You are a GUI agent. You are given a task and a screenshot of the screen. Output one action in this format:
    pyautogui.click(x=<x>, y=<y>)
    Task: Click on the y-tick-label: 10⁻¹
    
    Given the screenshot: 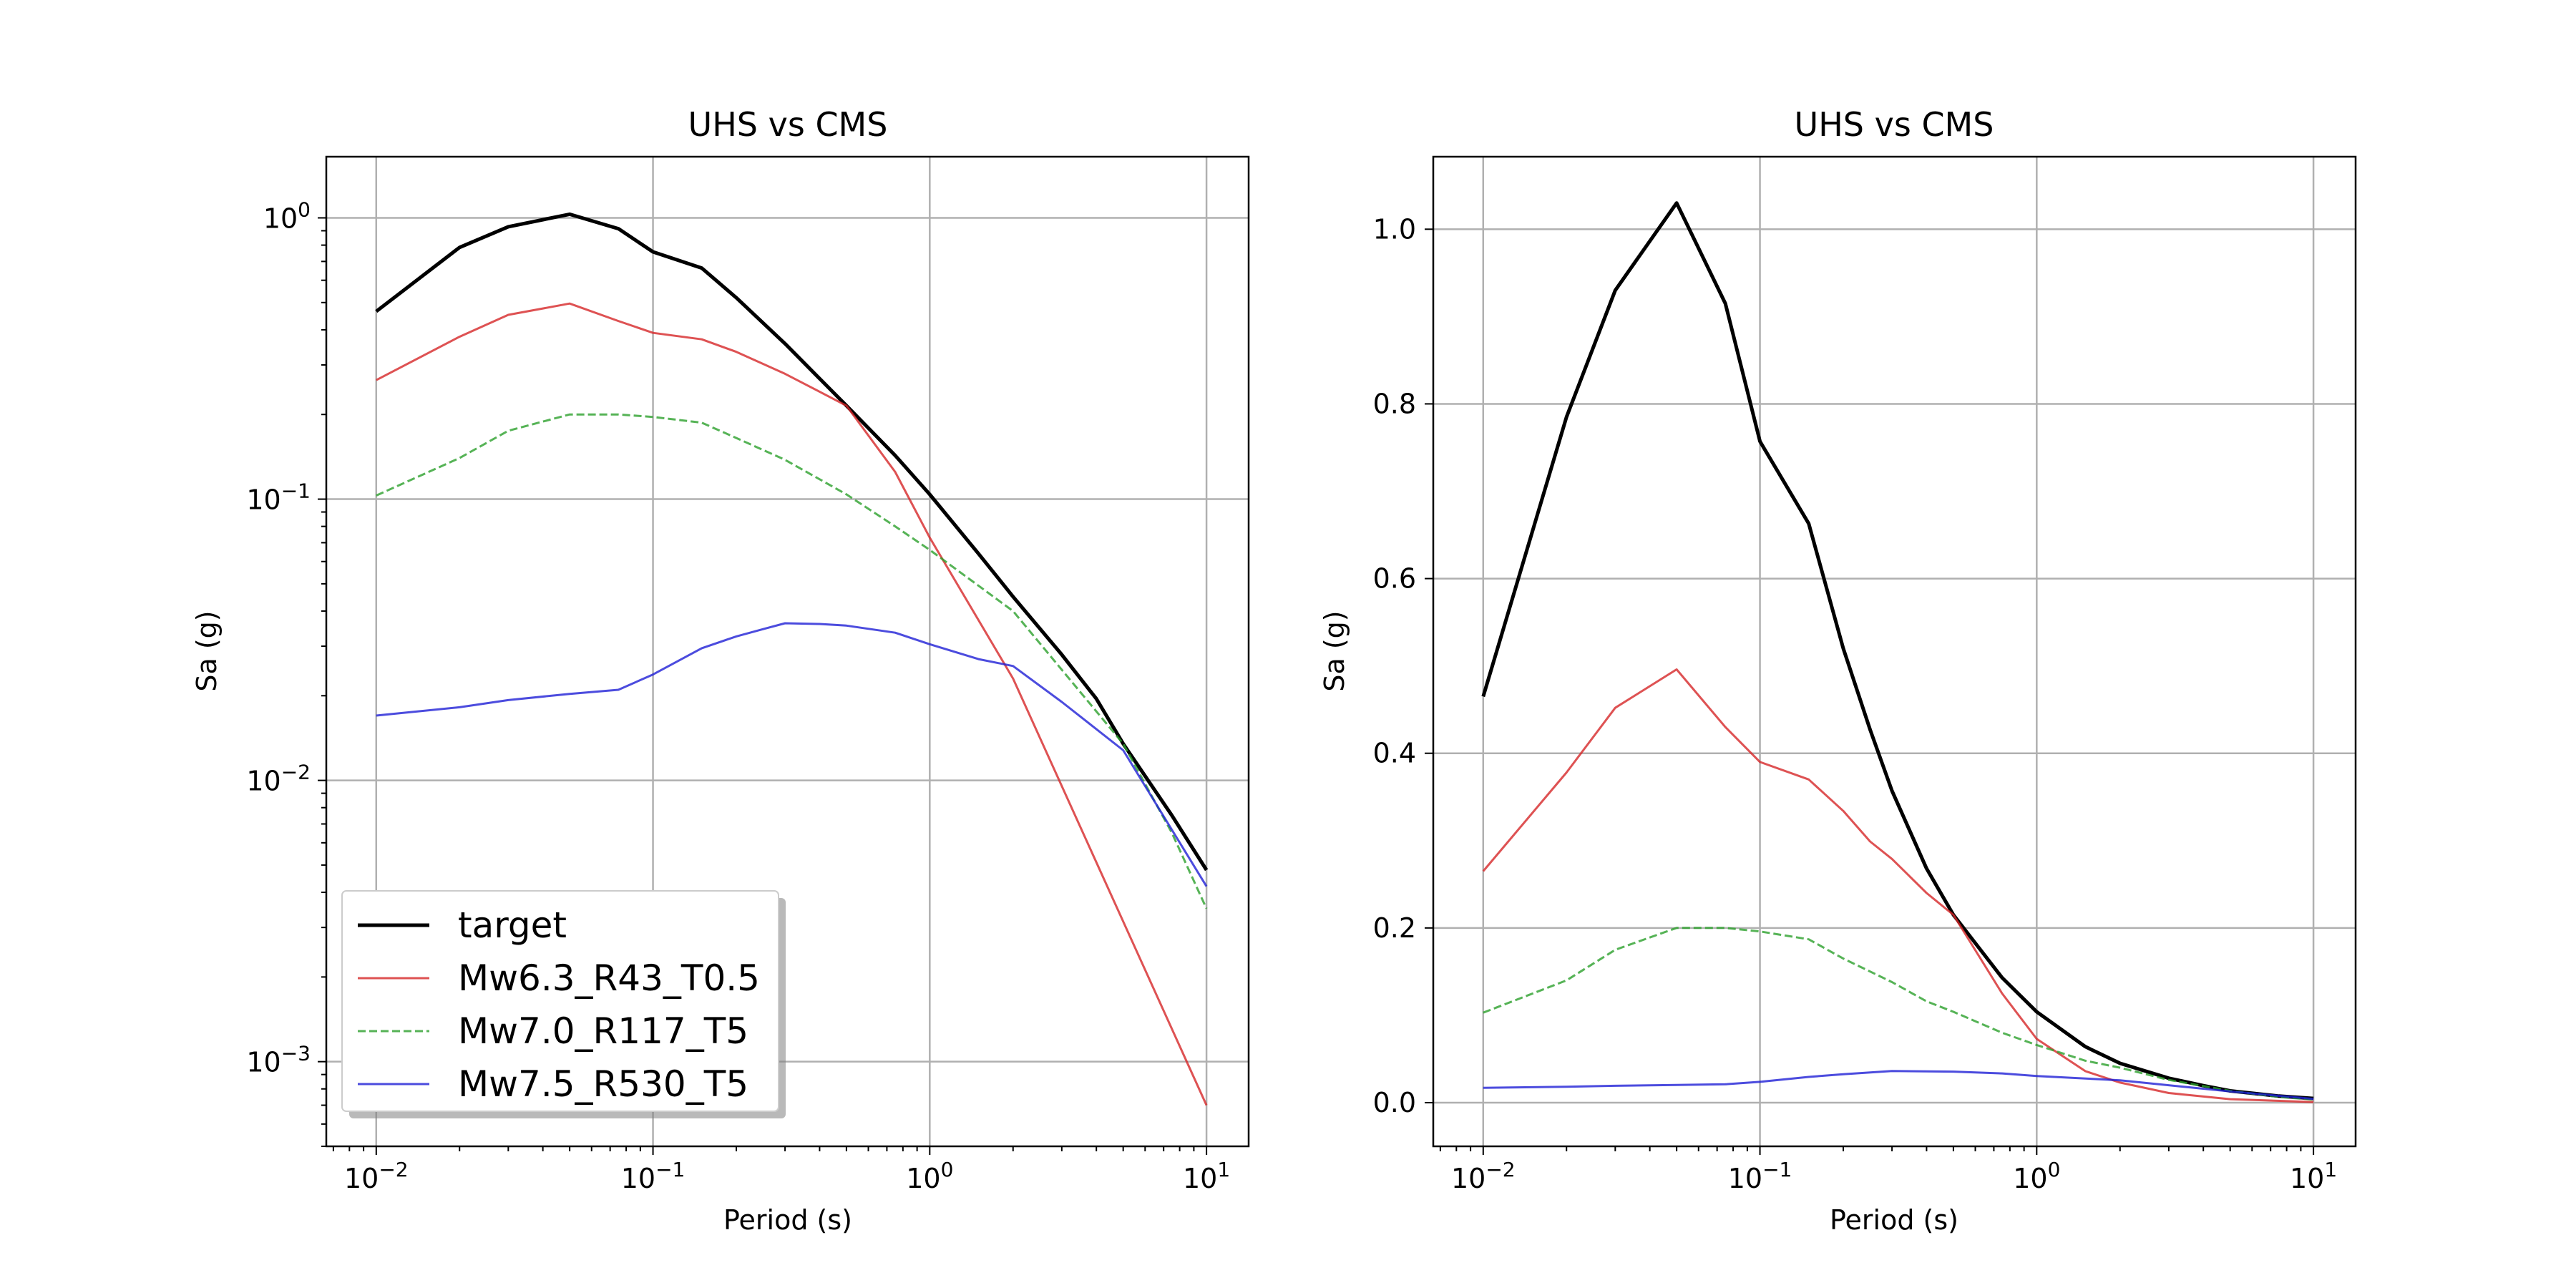 What is the action you would take?
    pyautogui.click(x=278, y=497)
    